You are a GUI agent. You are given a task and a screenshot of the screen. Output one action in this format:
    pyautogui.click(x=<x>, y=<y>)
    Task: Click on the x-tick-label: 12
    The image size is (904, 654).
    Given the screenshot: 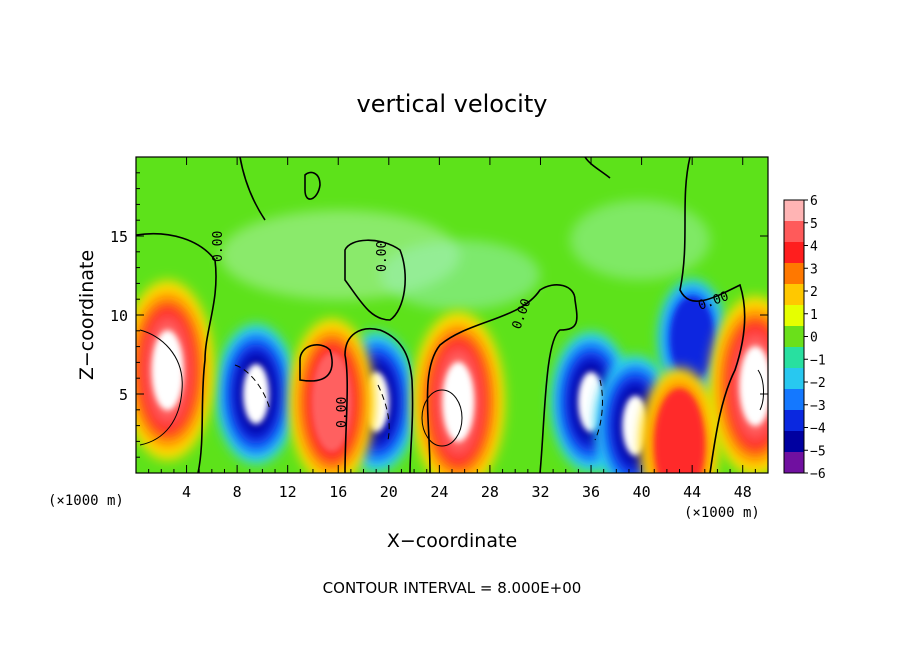 What is the action you would take?
    pyautogui.click(x=288, y=492)
    